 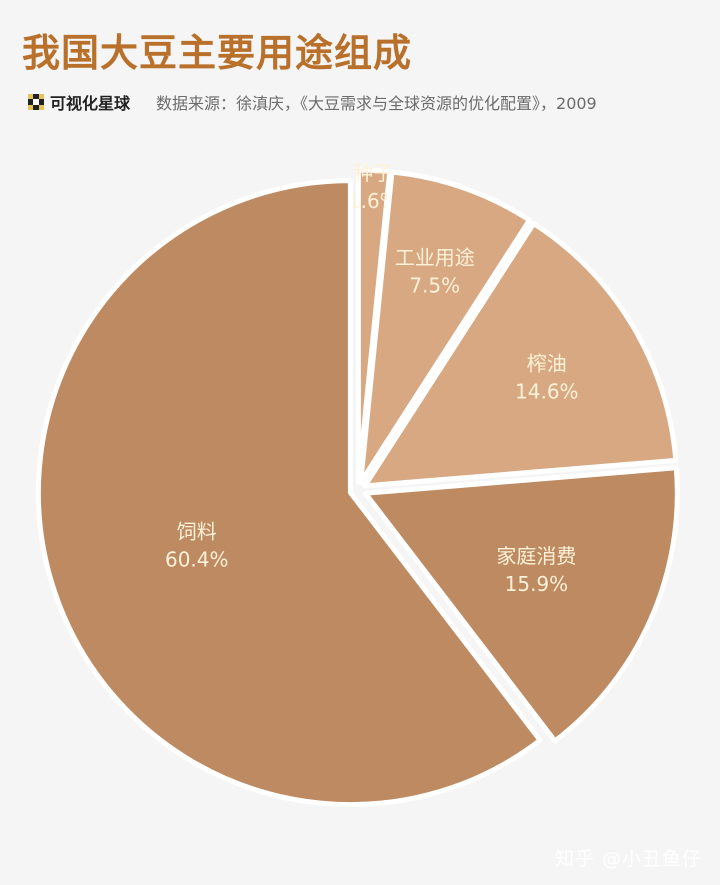 What do you see at coordinates (376, 103) in the screenshot?
I see `data-source: 数据来源：徐滇庆，《大豆需求与全球资源的优化配置》，2009` at bounding box center [376, 103].